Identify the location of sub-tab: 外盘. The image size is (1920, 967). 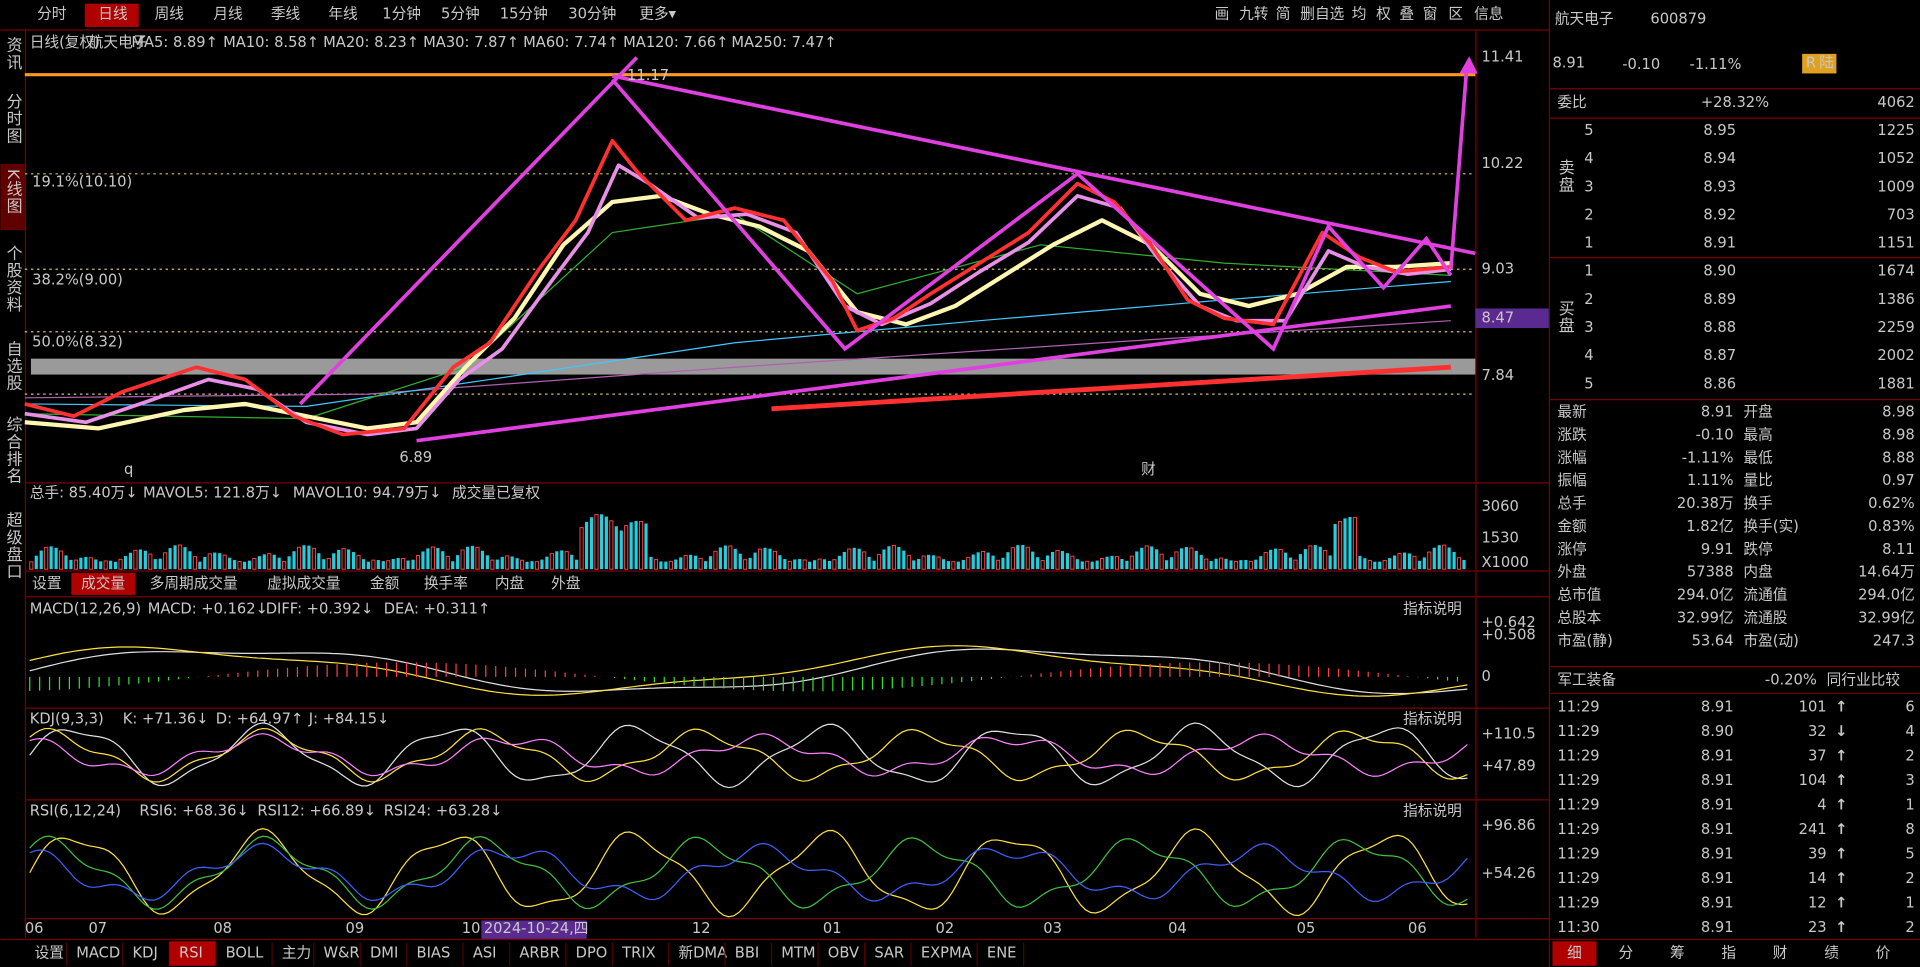
(566, 583).